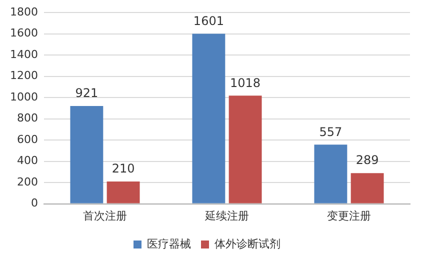 Image resolution: width=426 pixels, height=260 pixels. I want to click on y-tick-label: 400, so click(27, 161).